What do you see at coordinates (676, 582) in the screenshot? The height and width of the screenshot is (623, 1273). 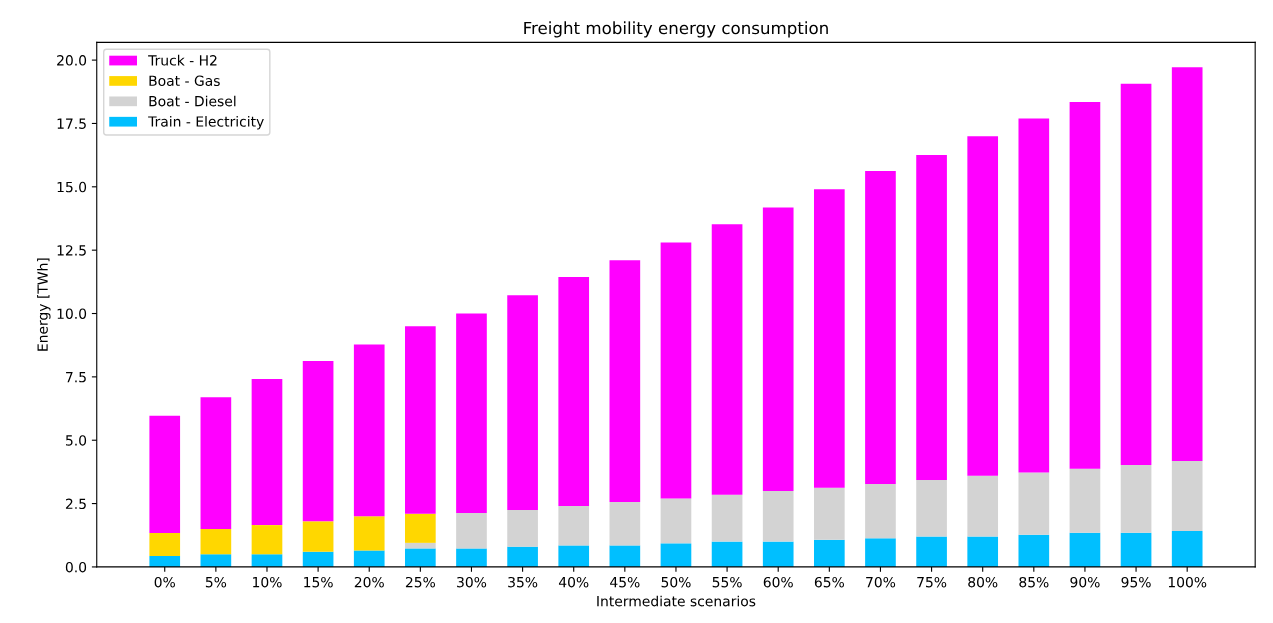 I see `x-tick-label: 50%` at bounding box center [676, 582].